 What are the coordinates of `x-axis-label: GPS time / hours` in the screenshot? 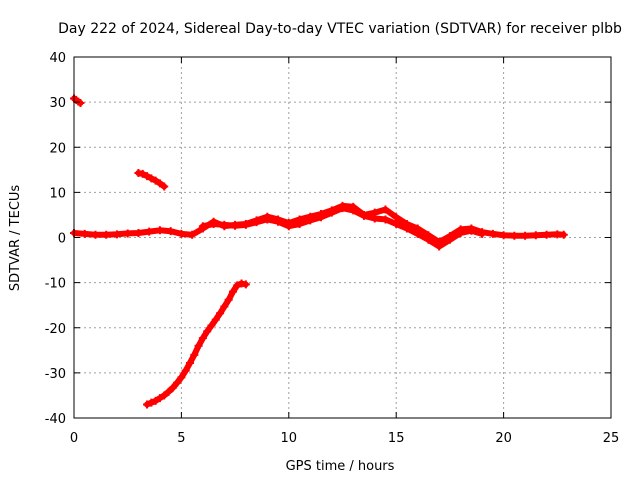 It's located at (340, 466).